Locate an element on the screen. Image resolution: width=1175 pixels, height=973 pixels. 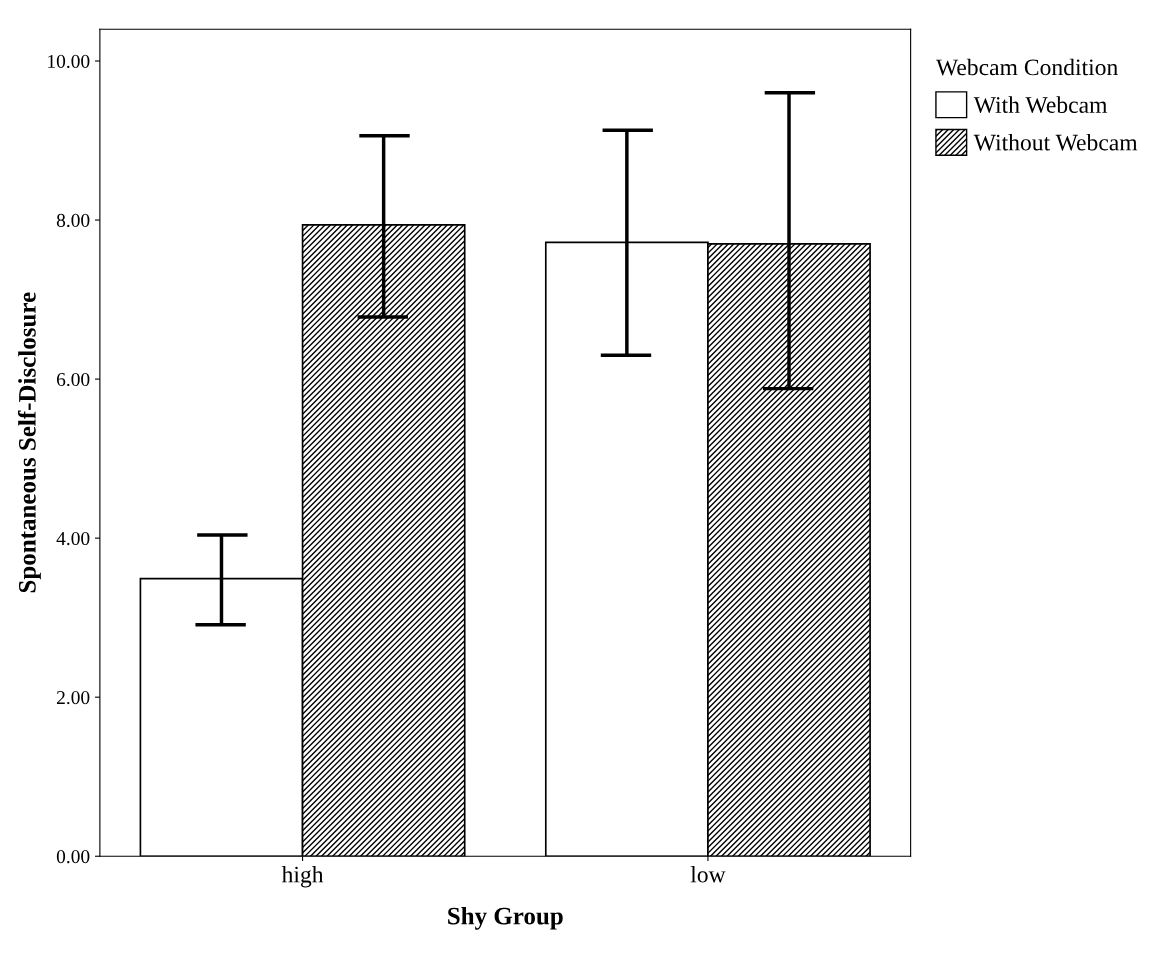
x-axis-title: Shy Group is located at coordinates (505, 918).